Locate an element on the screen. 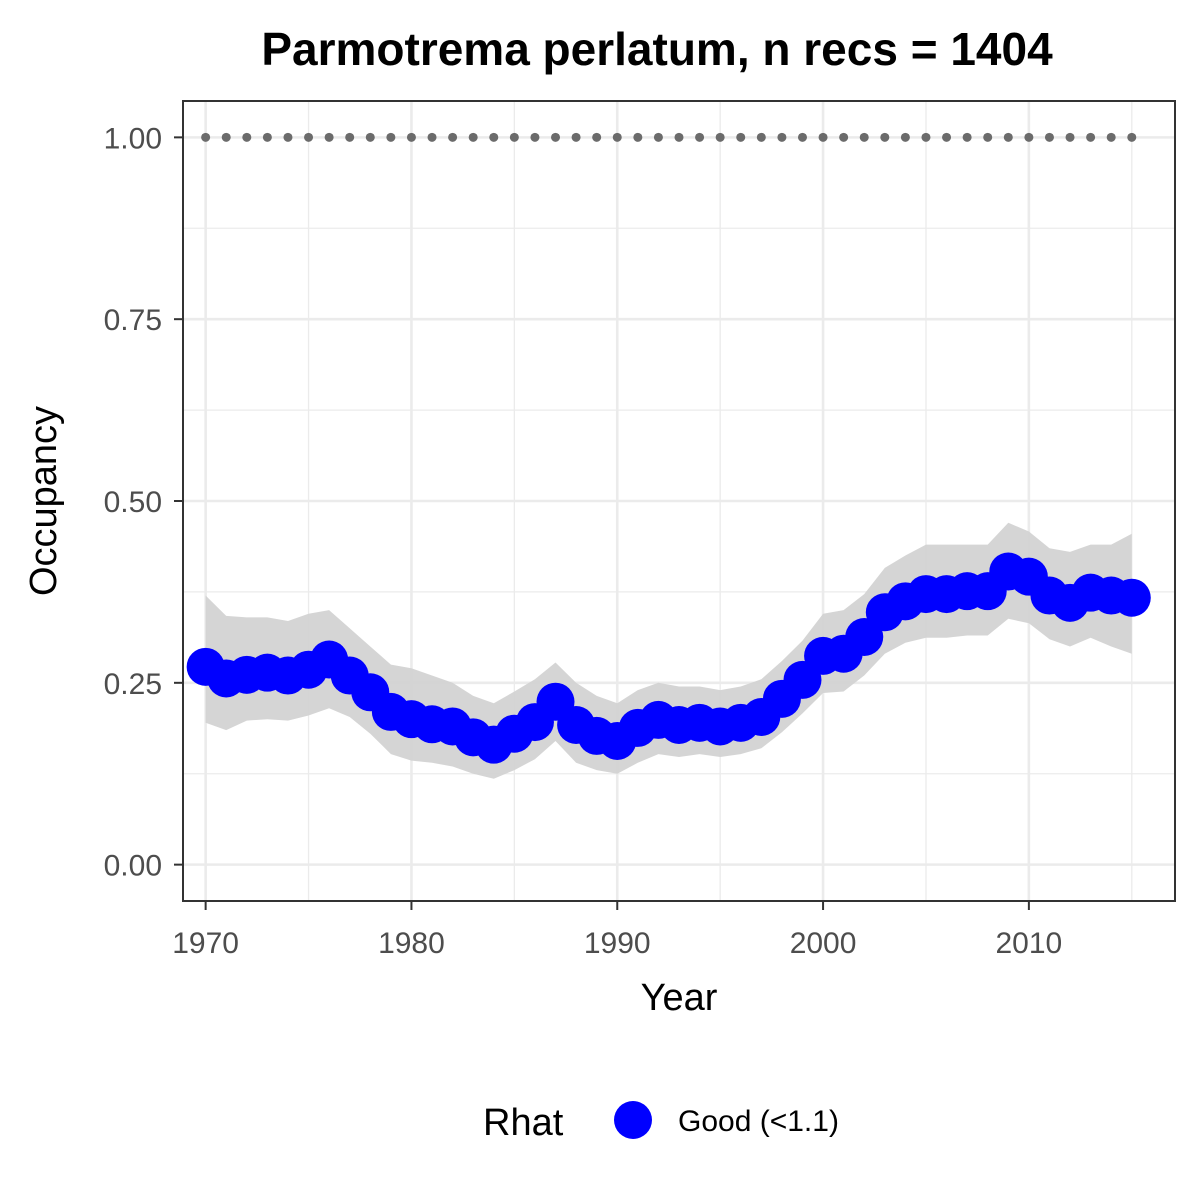 The image size is (1200, 1200). legend: Rhat Good (<1.1) is located at coordinates (661, 1122).